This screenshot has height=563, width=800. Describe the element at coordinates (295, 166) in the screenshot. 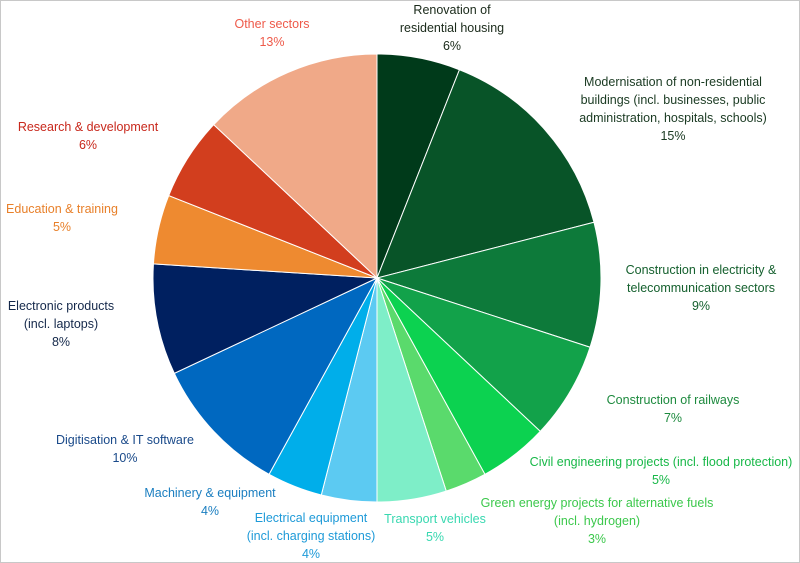

I see `pie-slice-other-sectors` at that location.